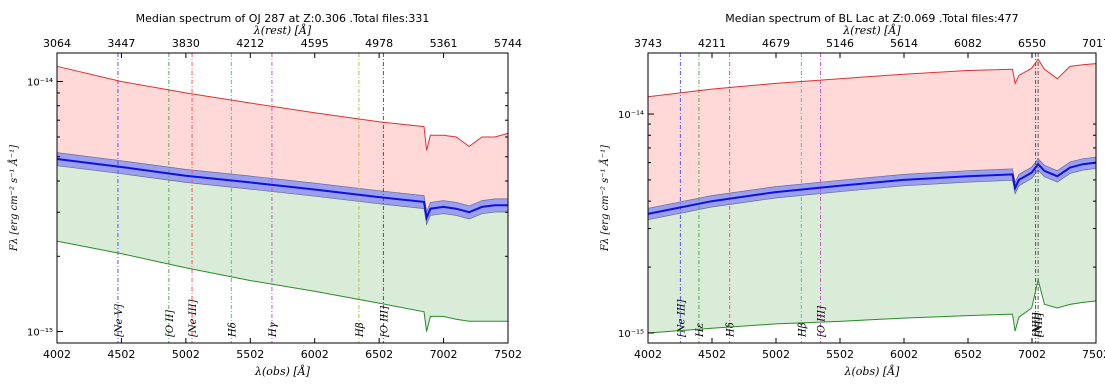 Image resolution: width=1105 pixels, height=385 pixels. What do you see at coordinates (776, 43) in the screenshot?
I see `x2-tick-label: 4679` at bounding box center [776, 43].